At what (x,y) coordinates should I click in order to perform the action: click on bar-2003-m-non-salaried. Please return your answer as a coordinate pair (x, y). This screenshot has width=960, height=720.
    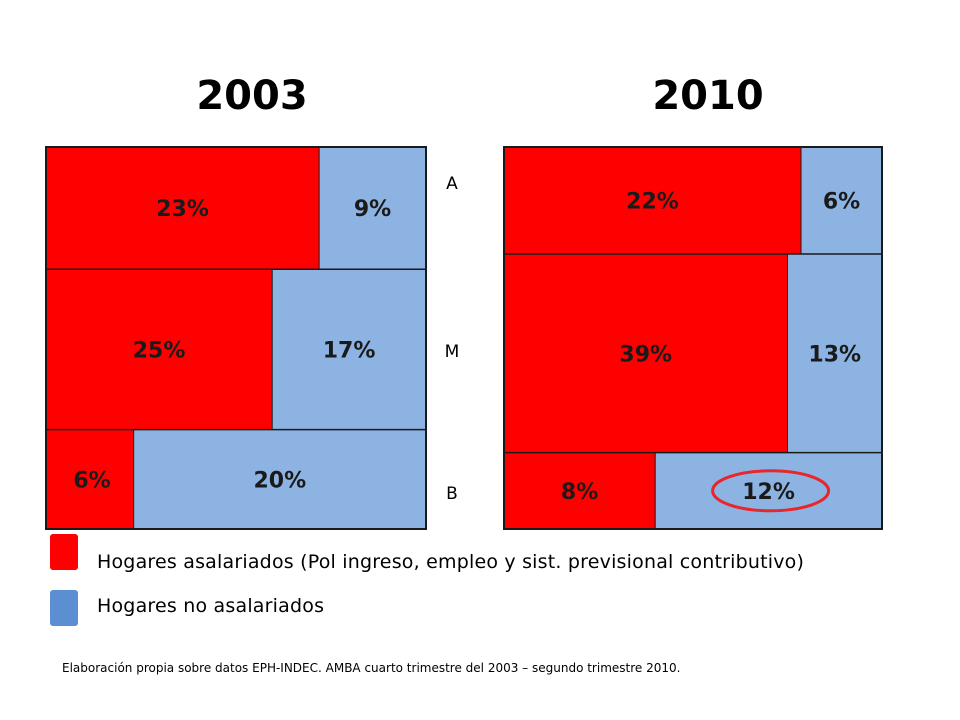
    Looking at the image, I should click on (349, 349).